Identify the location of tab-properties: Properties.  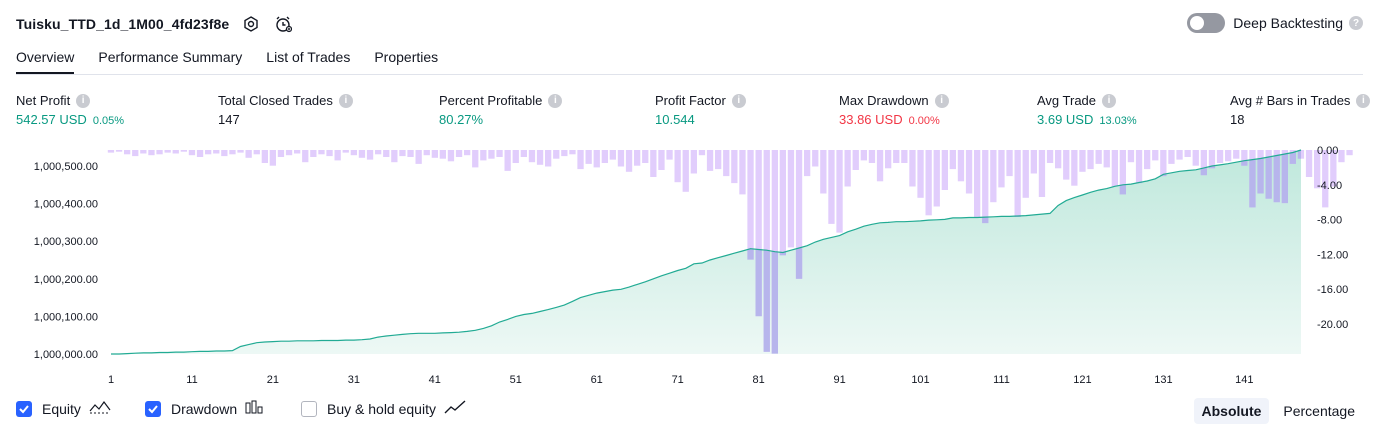
(406, 57).